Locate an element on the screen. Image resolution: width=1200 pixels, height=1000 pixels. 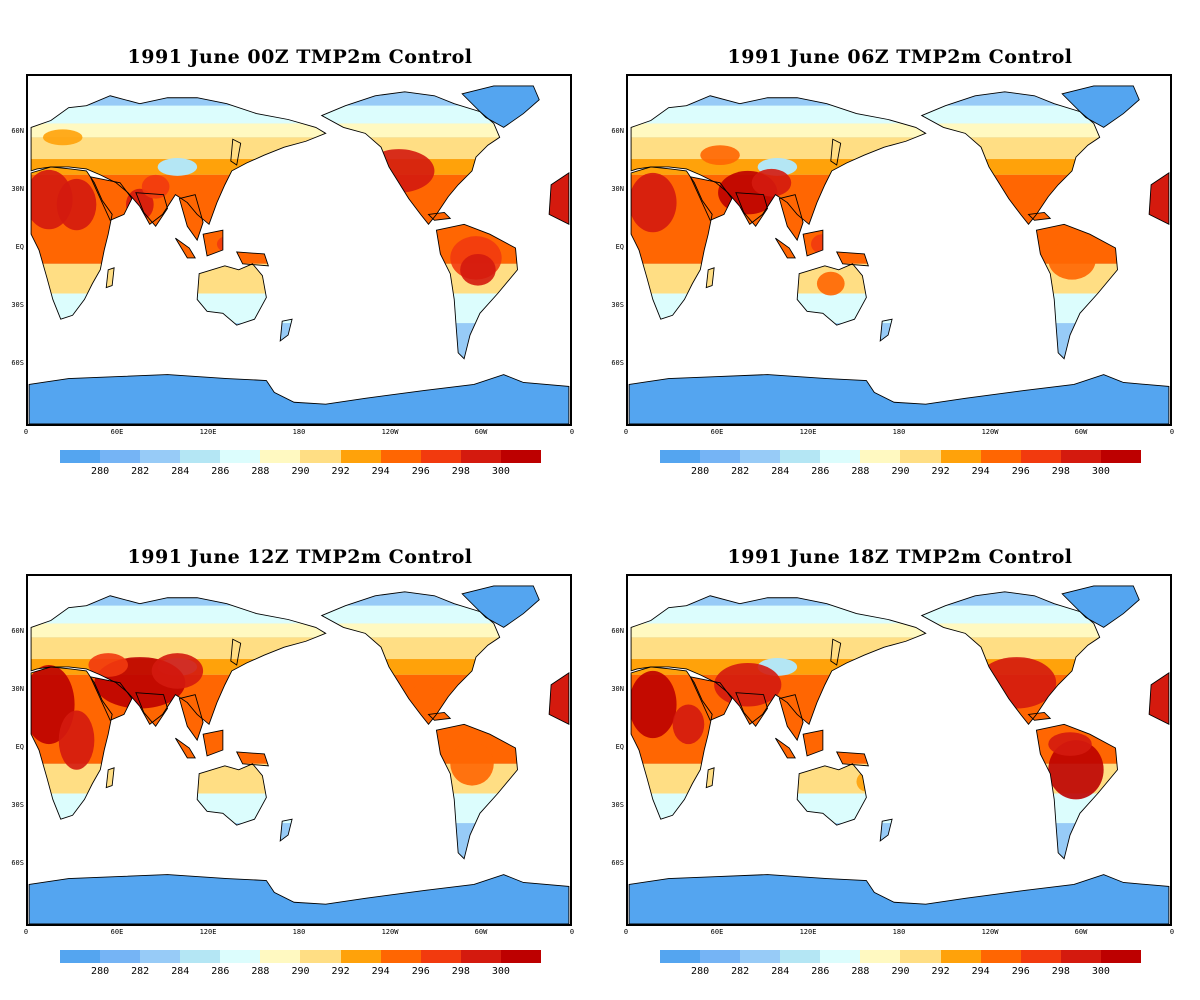
coastline-newzealand is located at coordinates (286, 330).